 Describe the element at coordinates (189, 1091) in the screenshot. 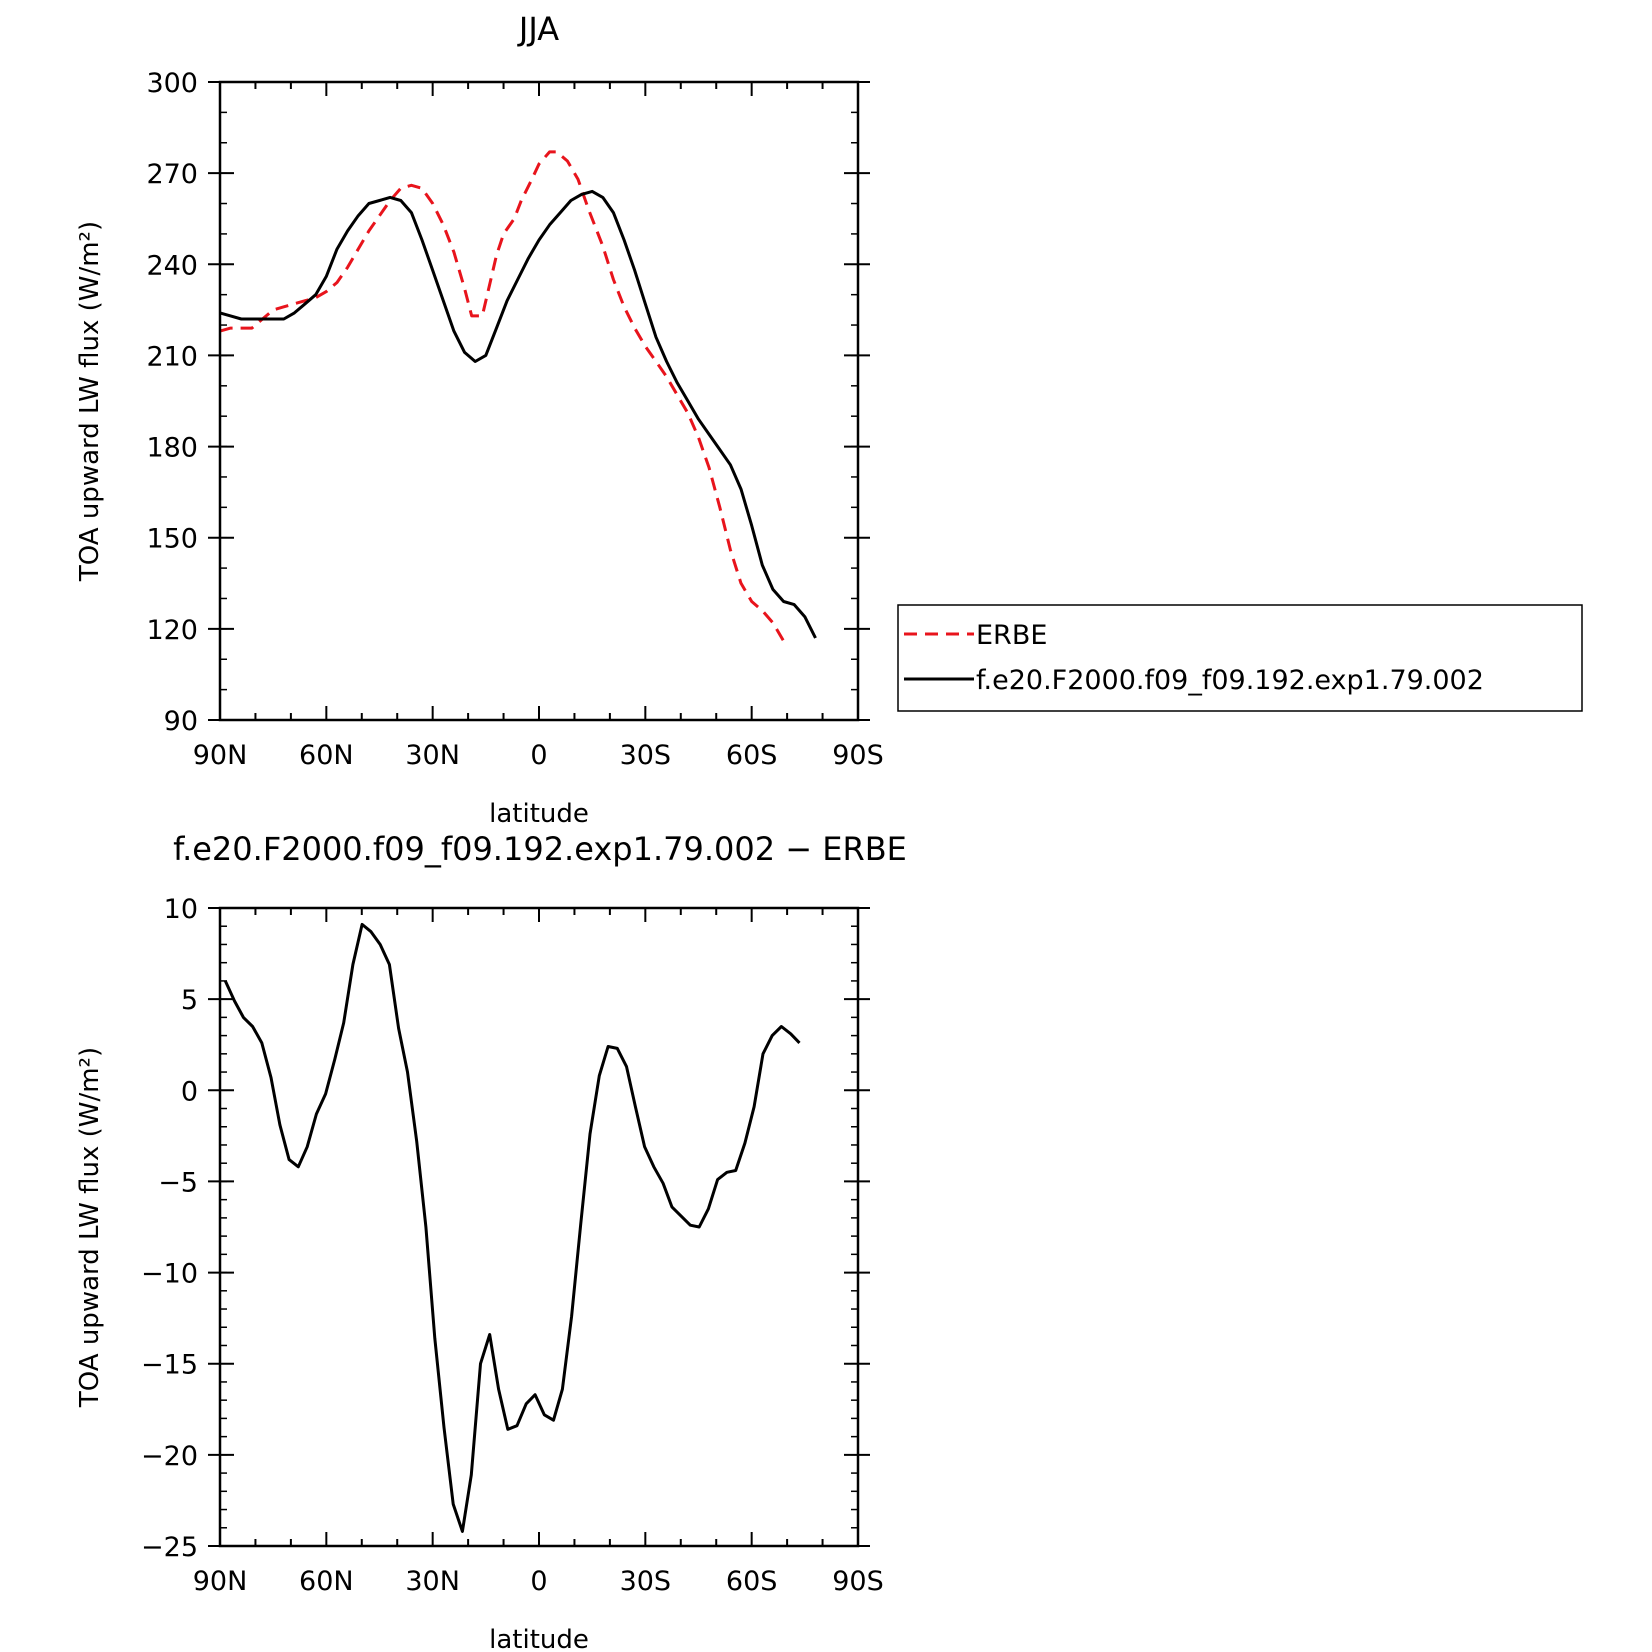

I see `y-tick-label: 0` at that location.